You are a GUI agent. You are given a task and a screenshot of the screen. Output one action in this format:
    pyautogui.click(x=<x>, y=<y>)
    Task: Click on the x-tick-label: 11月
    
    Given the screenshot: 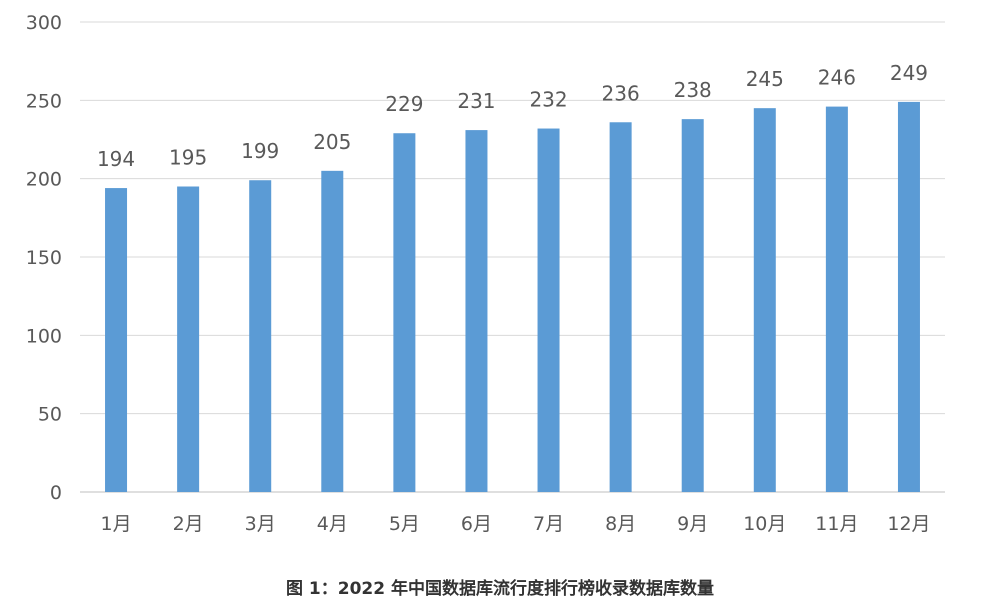 What is the action you would take?
    pyautogui.click(x=836, y=524)
    